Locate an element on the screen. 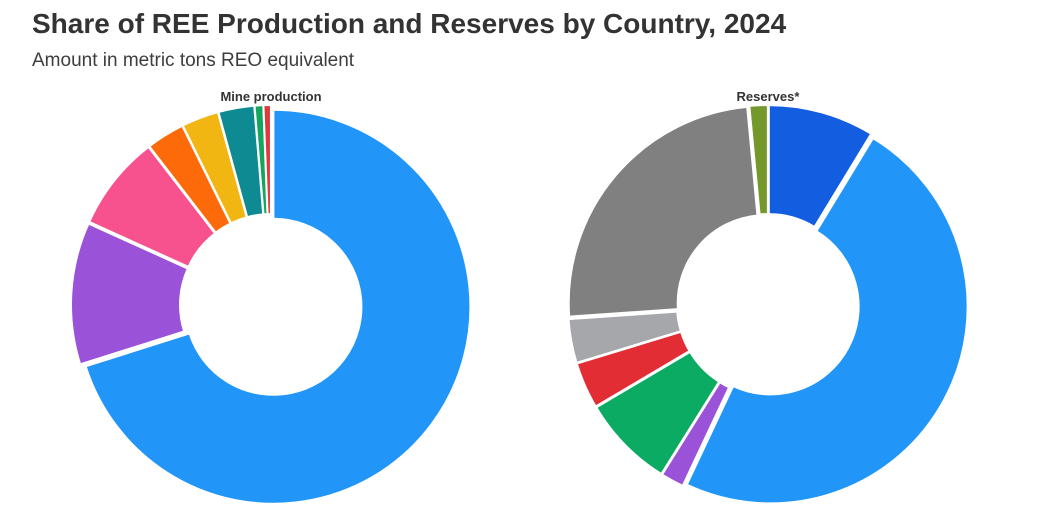 The height and width of the screenshot is (519, 1050). reserves-title: Reserves* is located at coordinates (768, 96).